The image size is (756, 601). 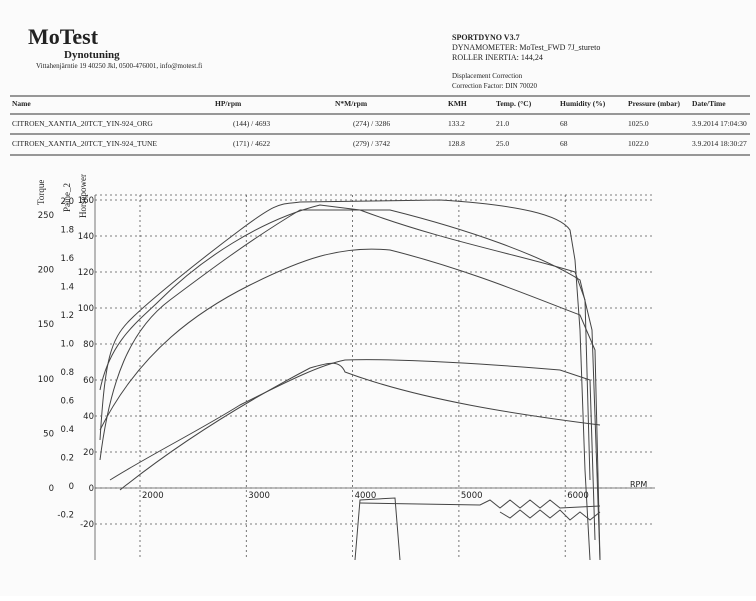 I want to click on column-header: Humidity (%), so click(x=583, y=103).